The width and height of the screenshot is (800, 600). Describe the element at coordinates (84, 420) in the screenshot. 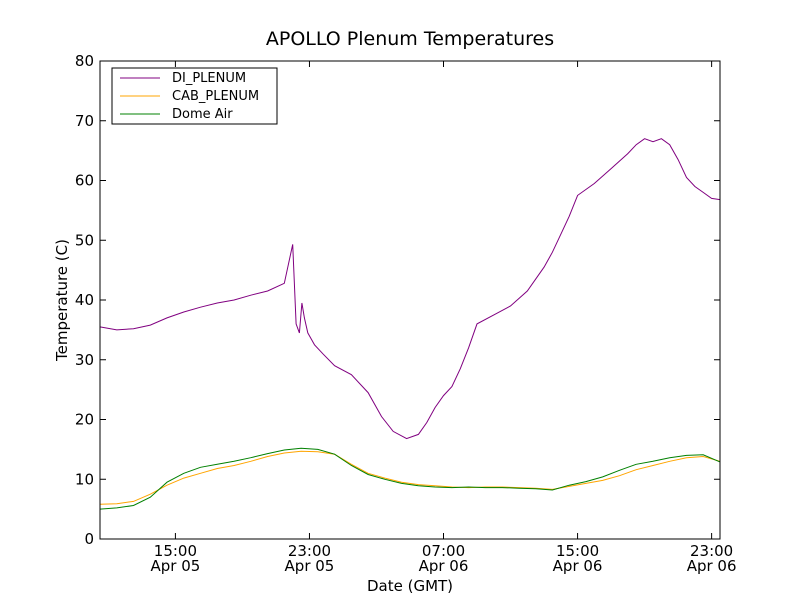

I see `y-tick-label: 20` at that location.